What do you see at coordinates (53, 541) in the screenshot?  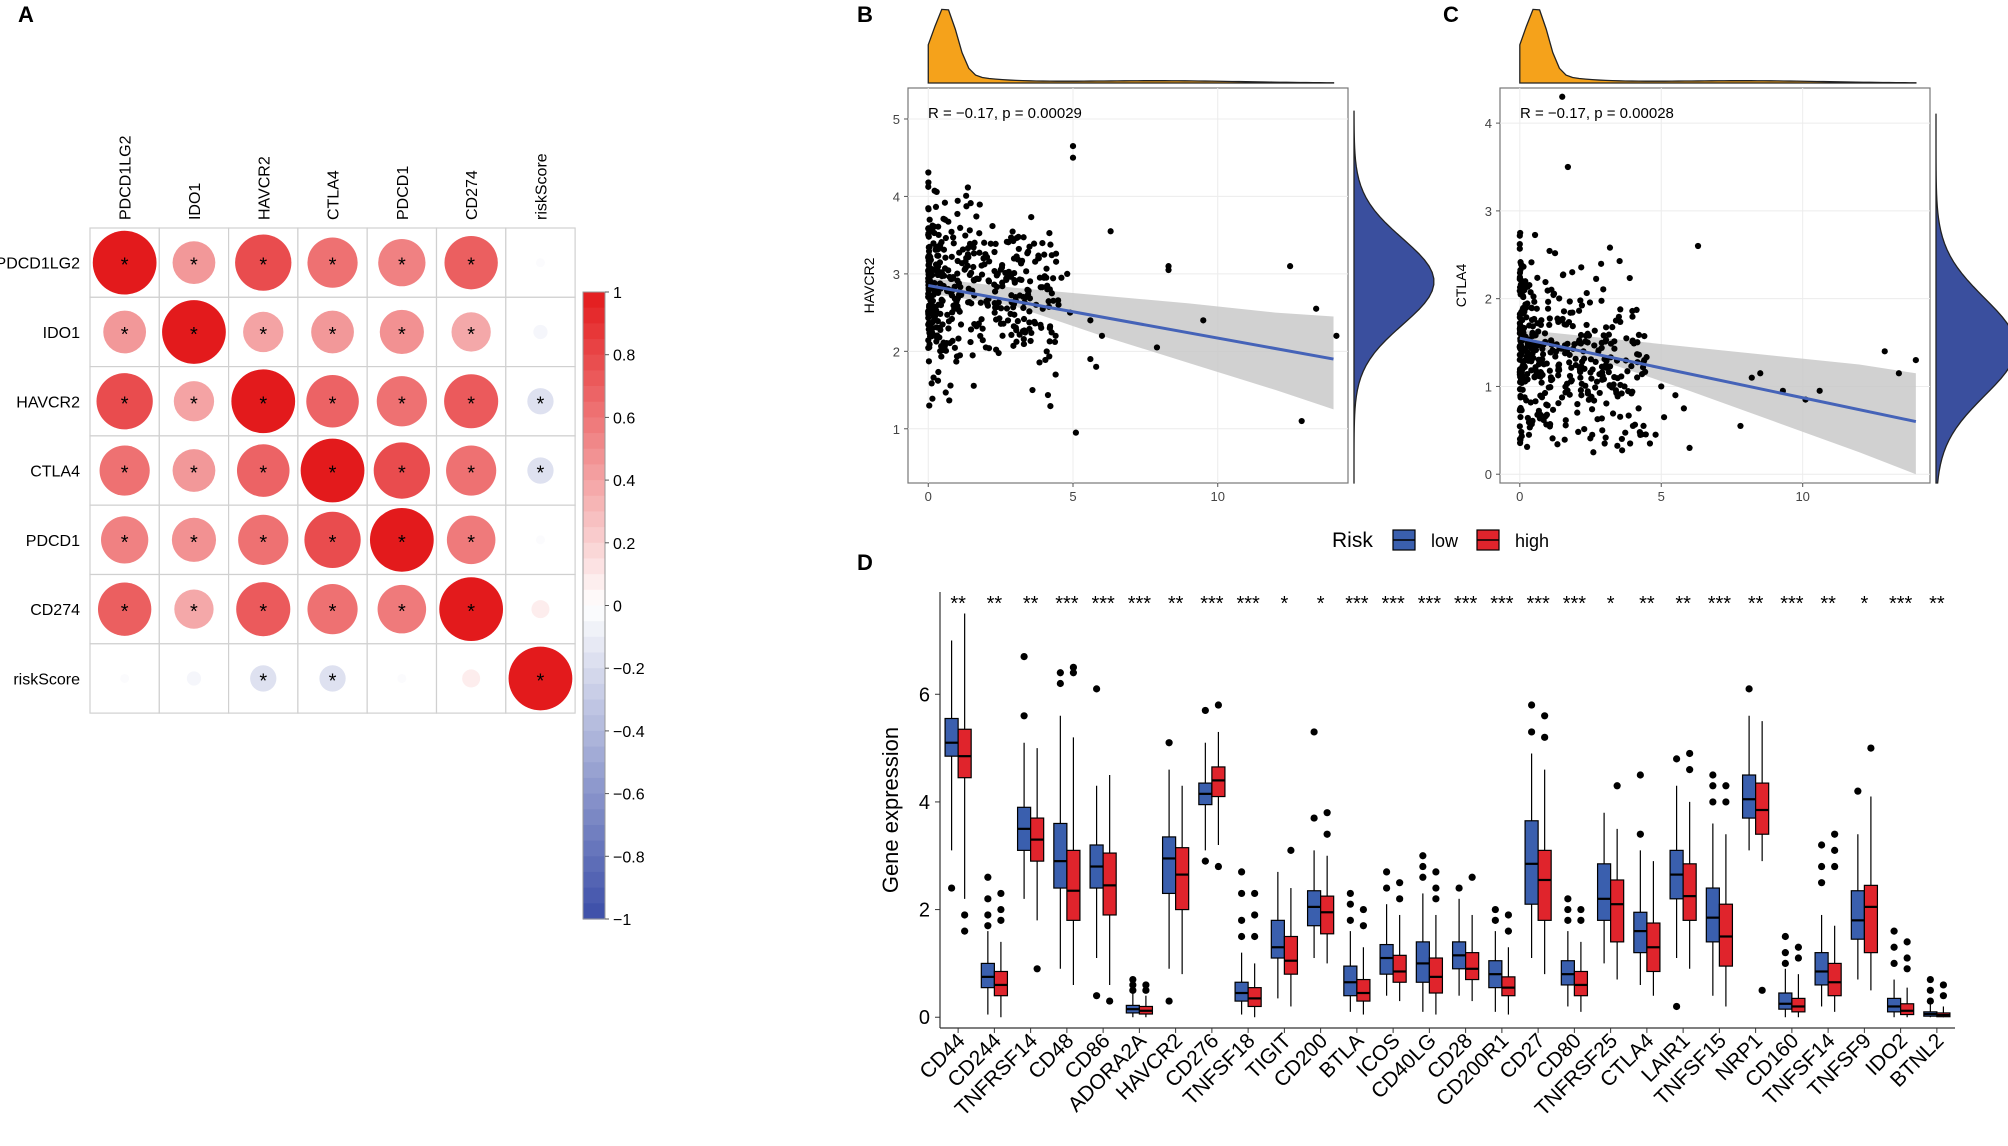 I see `corr-row-label: PDCD1` at bounding box center [53, 541].